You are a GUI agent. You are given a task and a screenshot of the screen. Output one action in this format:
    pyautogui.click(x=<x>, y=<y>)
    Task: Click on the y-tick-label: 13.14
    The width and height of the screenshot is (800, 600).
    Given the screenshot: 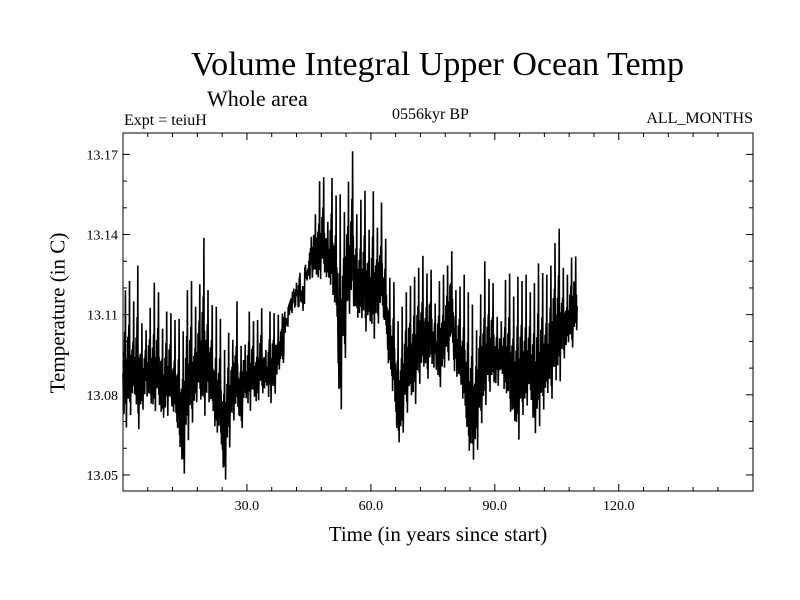 What is the action you would take?
    pyautogui.click(x=103, y=236)
    